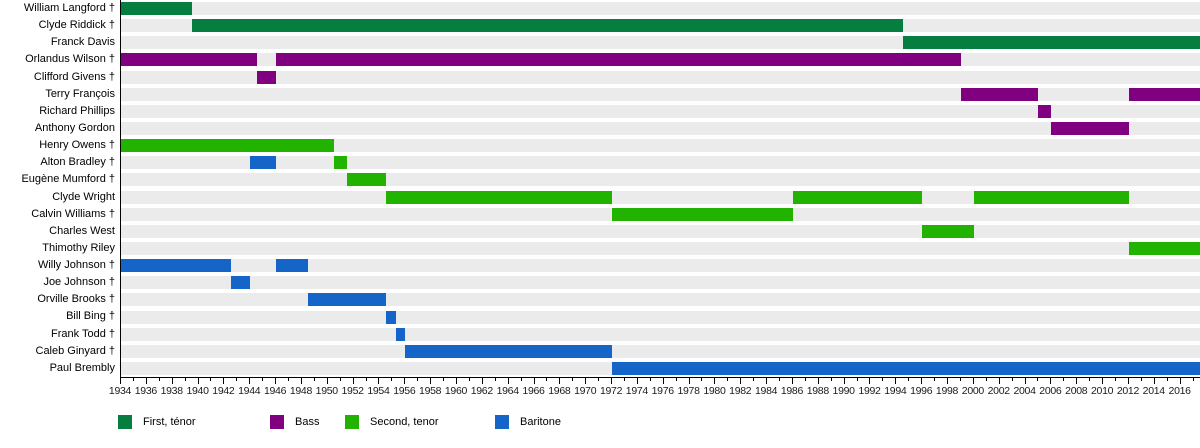 The image size is (1200, 448). I want to click on row-label: Charles West, so click(82, 230).